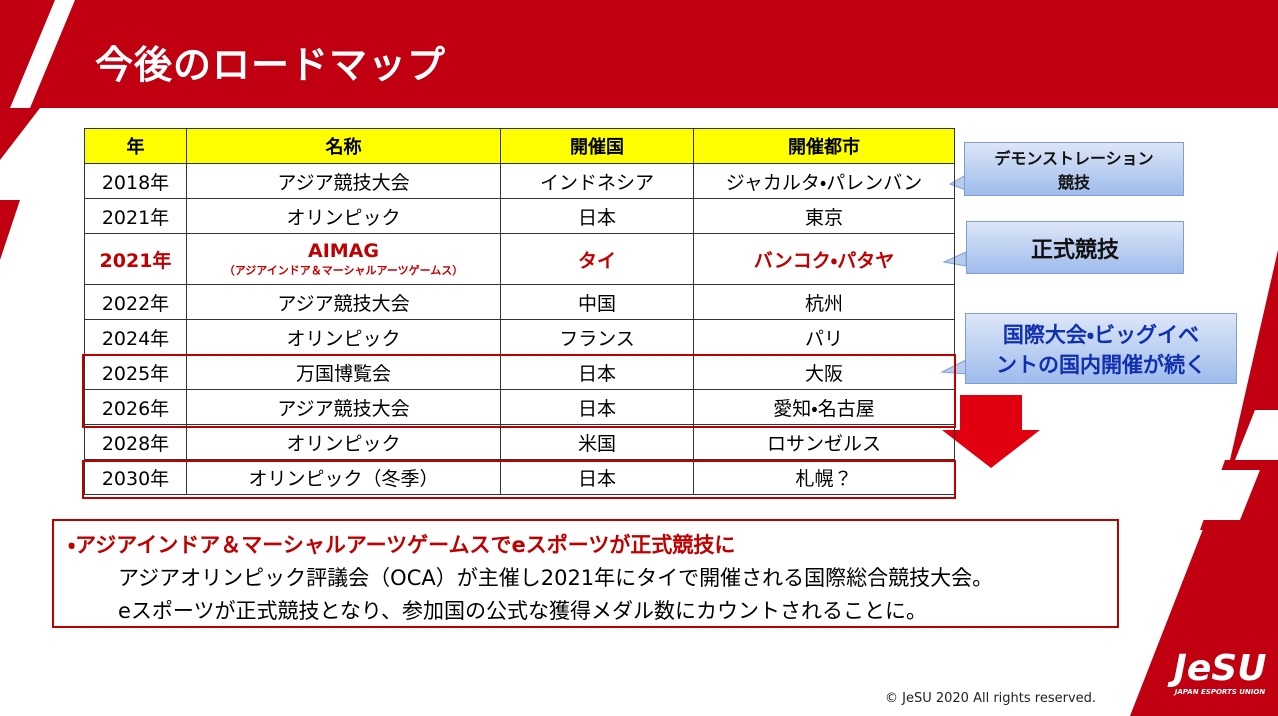  I want to click on table-cell: 2018年, so click(135, 181).